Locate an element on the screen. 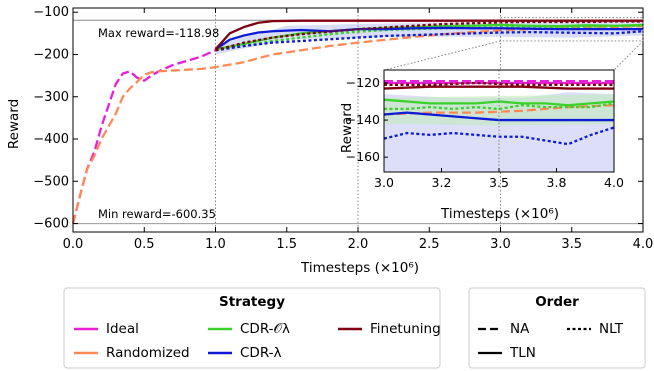  max-reward-annotation: Max reward=-118.98 is located at coordinates (158, 33).